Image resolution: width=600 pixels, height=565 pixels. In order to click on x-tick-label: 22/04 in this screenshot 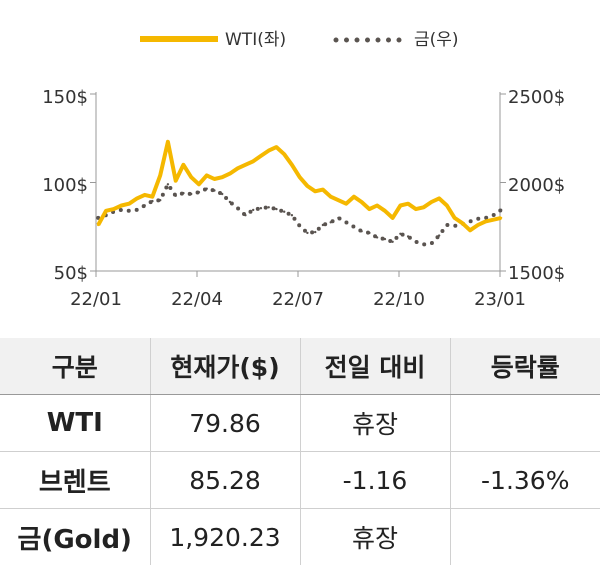, I will do `click(197, 299)`.